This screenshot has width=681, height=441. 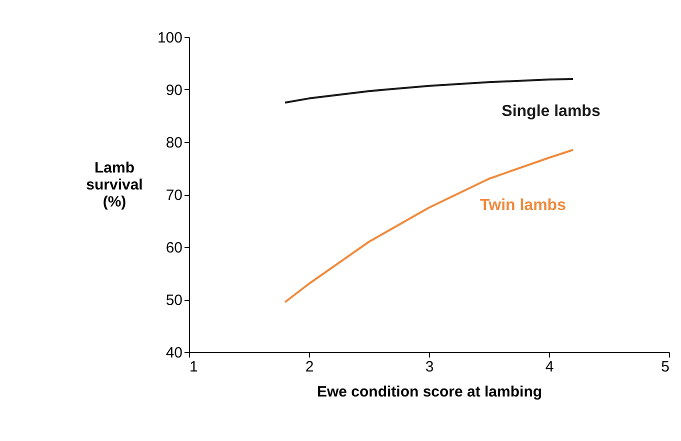 What do you see at coordinates (309, 367) in the screenshot?
I see `x-tick-label: 2` at bounding box center [309, 367].